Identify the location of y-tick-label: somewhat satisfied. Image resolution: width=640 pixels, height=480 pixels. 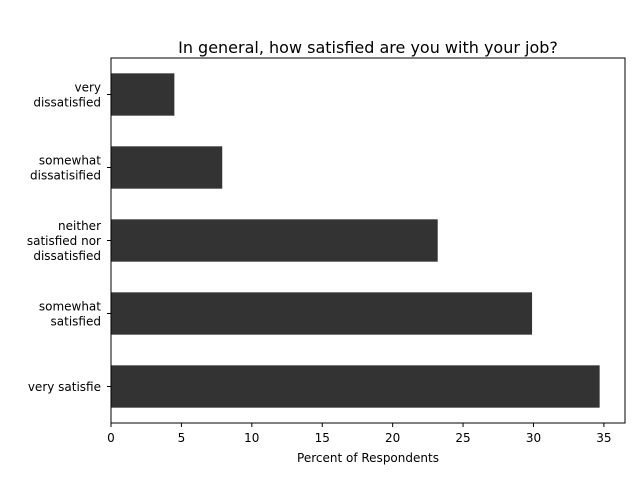
(70, 314).